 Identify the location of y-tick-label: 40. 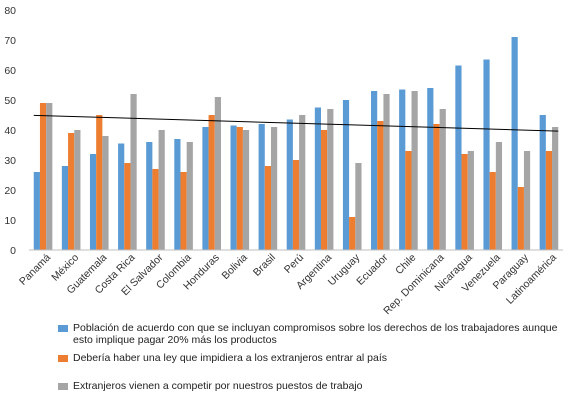
(10, 131).